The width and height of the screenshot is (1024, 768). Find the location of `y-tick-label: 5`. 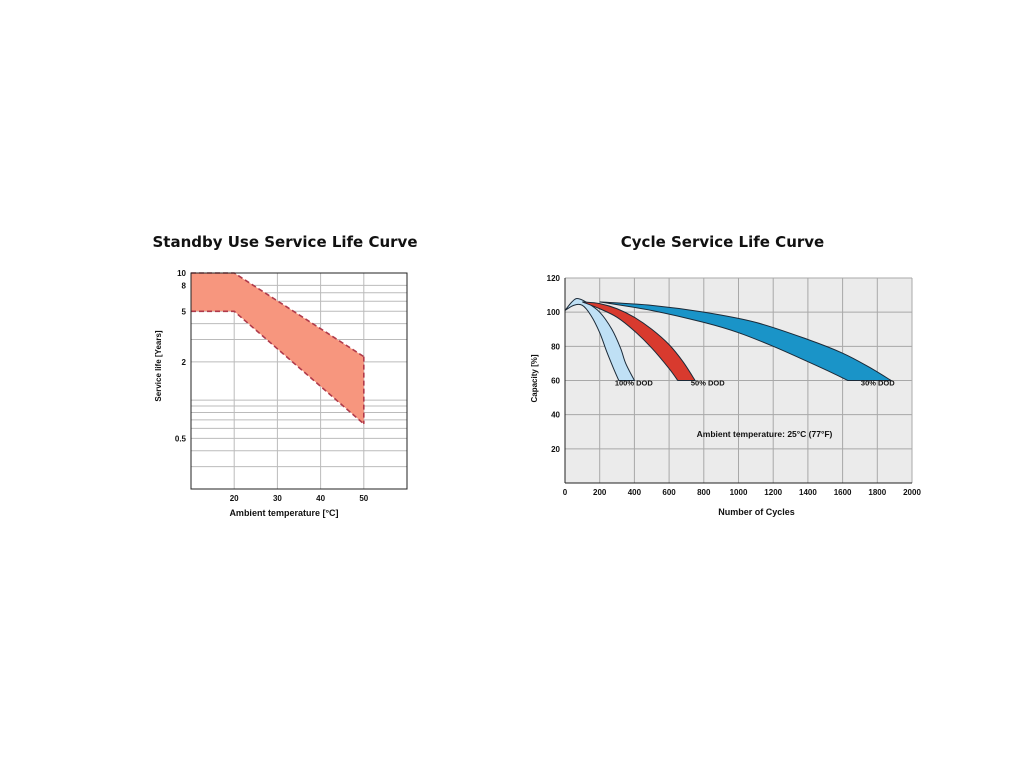

y-tick-label: 5 is located at coordinates (184, 311).